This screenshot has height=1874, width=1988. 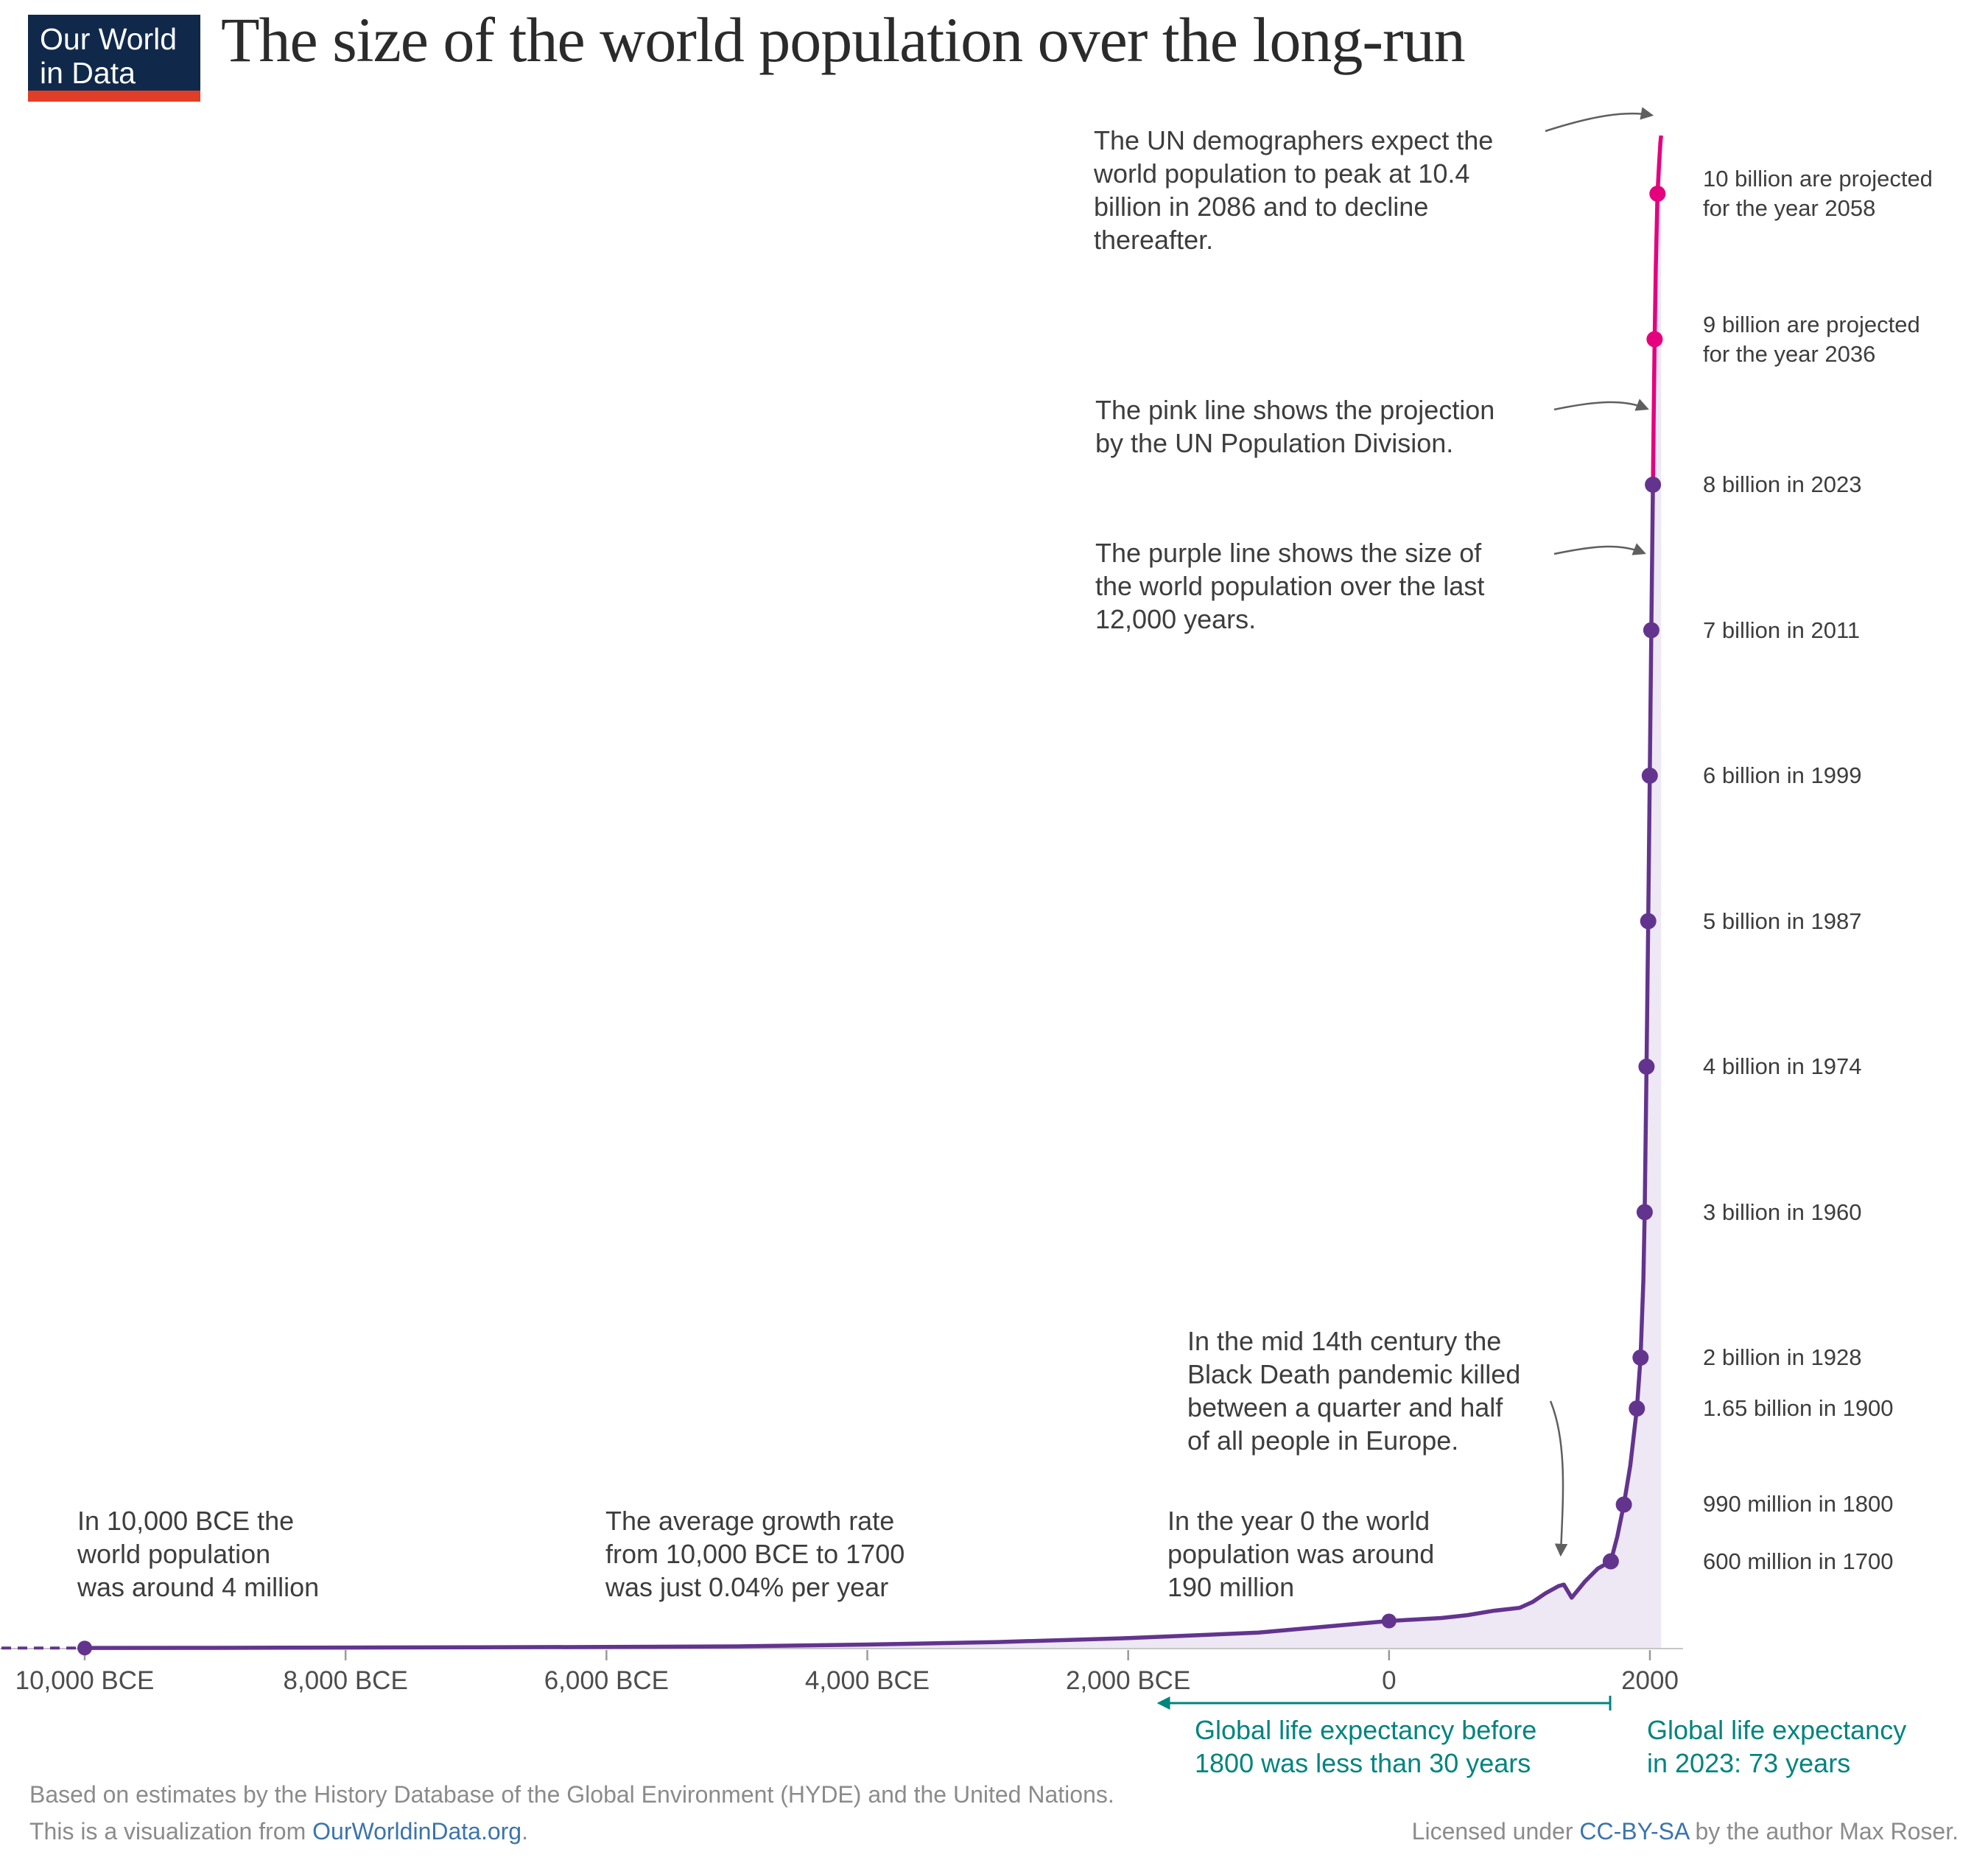 What do you see at coordinates (345, 1680) in the screenshot?
I see `x-axis-label: 8,000 BCE` at bounding box center [345, 1680].